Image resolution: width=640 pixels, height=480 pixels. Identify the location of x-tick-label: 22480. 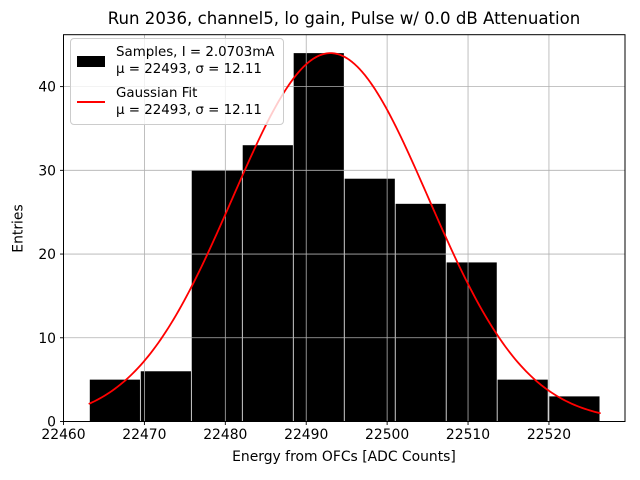
(225, 435).